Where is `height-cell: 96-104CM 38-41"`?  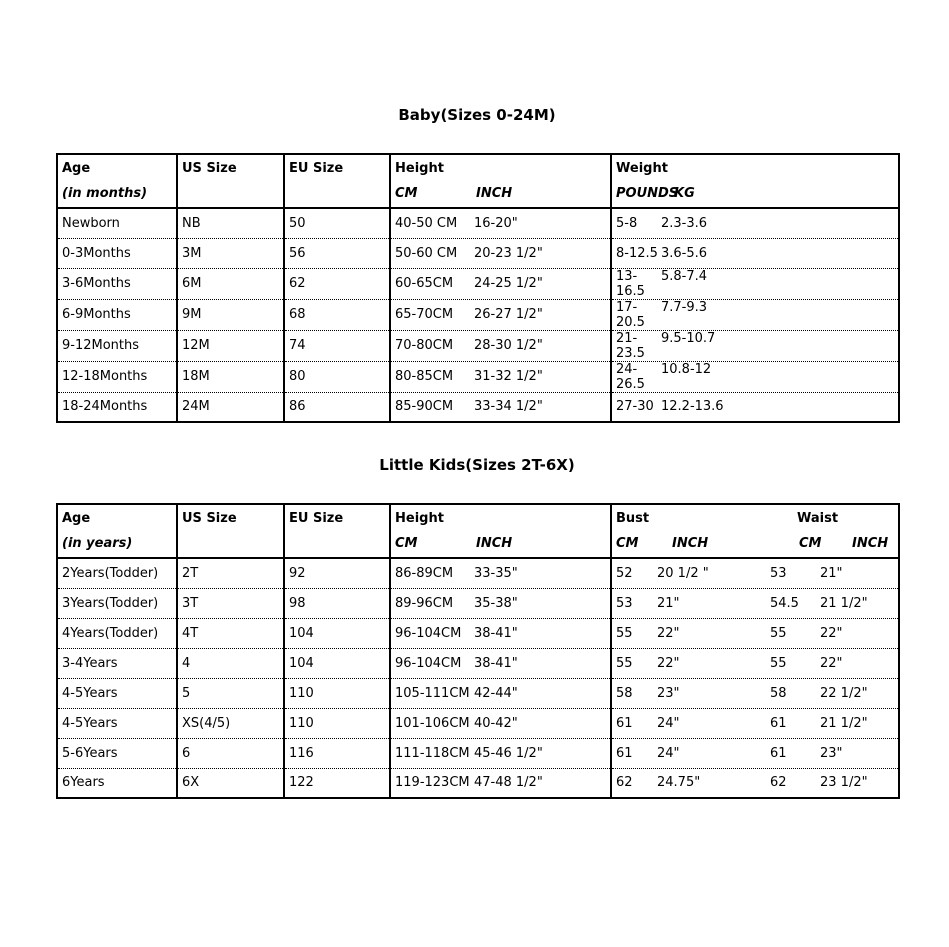 height-cell: 96-104CM 38-41" is located at coordinates (500, 663).